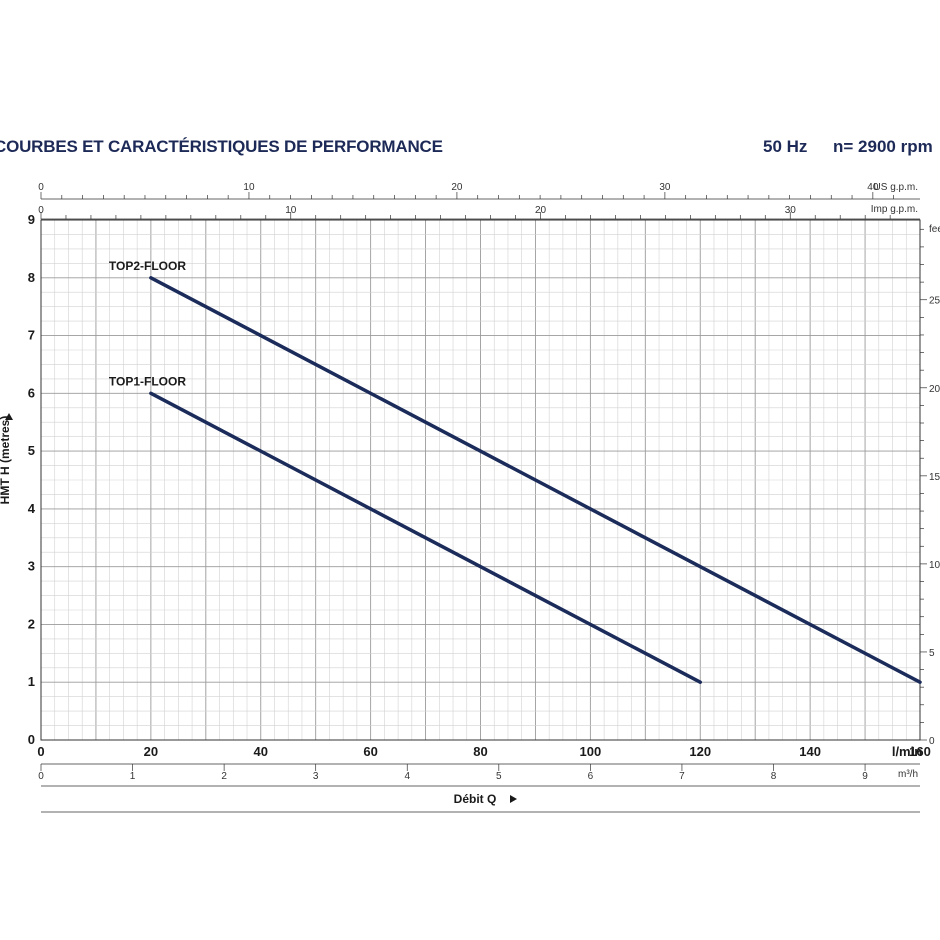 The height and width of the screenshot is (940, 940). I want to click on us-gpm-axis-tick-label: 10, so click(249, 187).